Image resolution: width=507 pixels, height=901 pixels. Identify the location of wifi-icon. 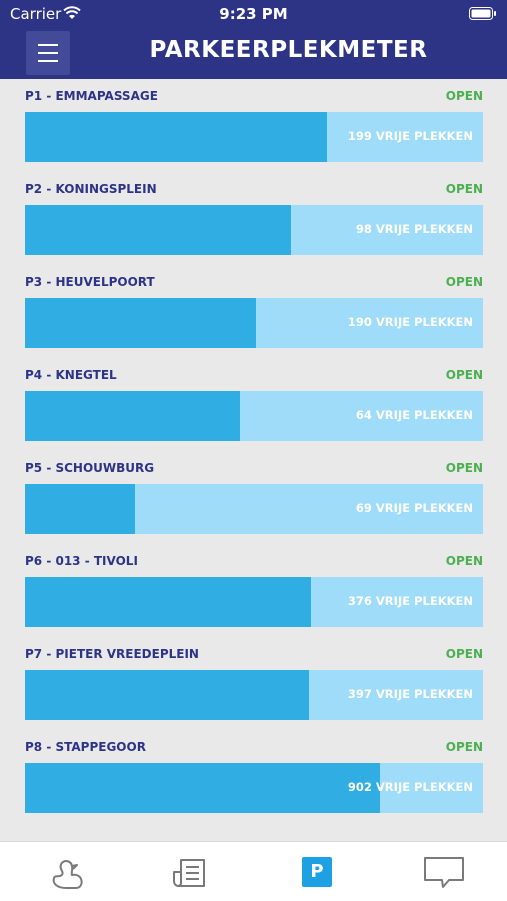
(72, 15).